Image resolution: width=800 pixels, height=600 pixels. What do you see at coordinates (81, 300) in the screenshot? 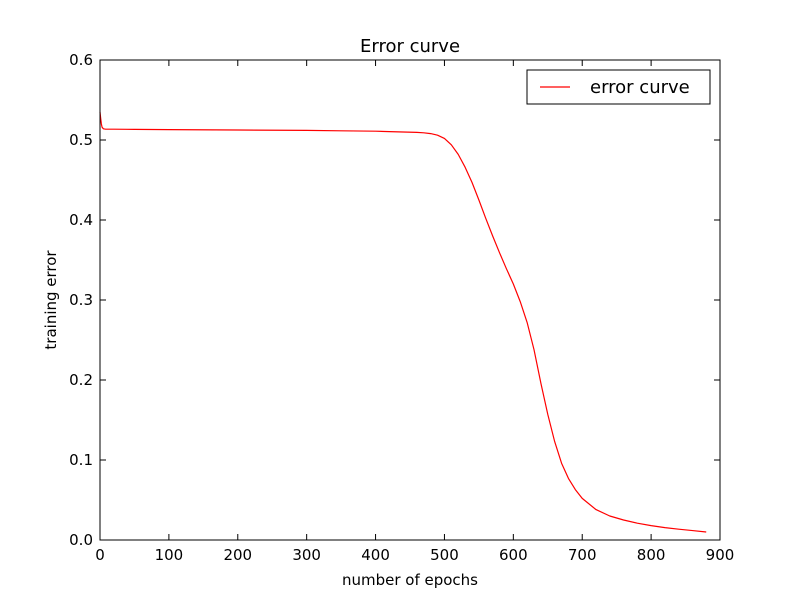
I see `y-tick-label: 0.3` at bounding box center [81, 300].